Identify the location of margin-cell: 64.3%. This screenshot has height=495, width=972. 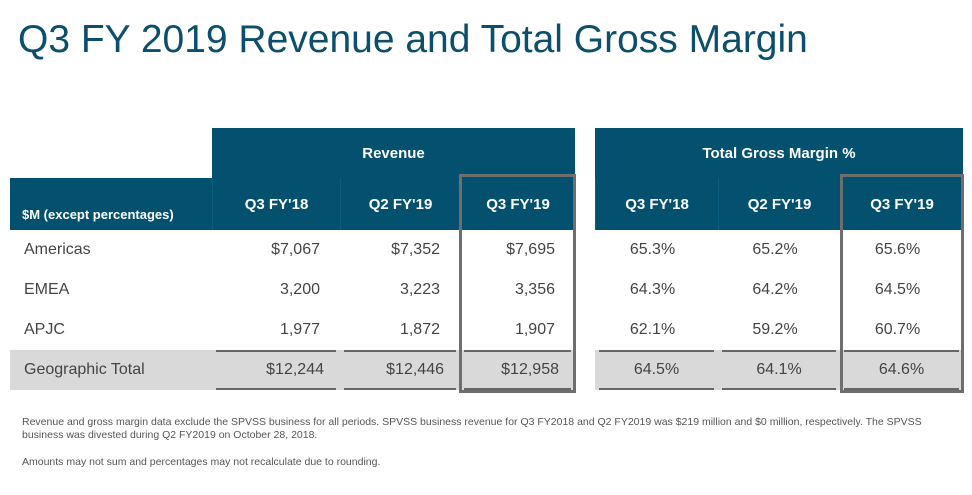
(652, 289).